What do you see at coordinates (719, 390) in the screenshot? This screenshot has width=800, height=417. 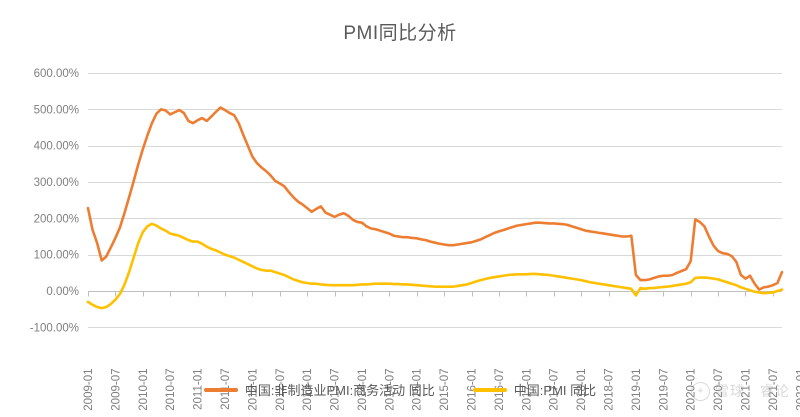 I see `x-axis-tick-label: 2020-07` at bounding box center [719, 390].